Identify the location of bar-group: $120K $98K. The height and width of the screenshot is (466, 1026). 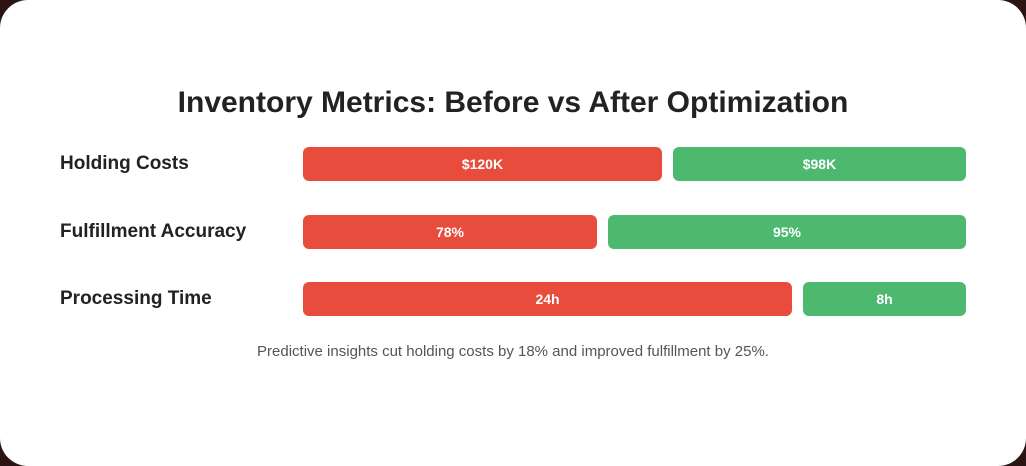
(634, 164).